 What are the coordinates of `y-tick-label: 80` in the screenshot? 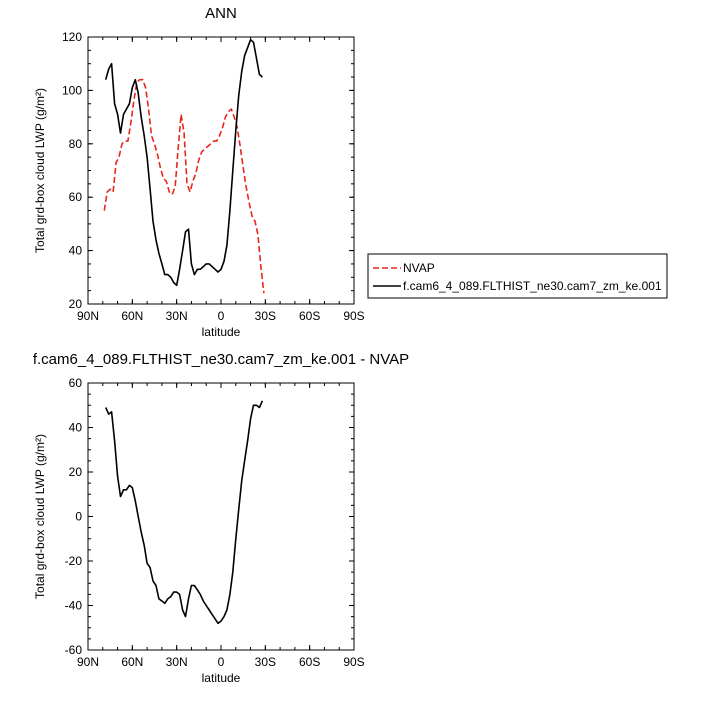 It's located at (76, 144).